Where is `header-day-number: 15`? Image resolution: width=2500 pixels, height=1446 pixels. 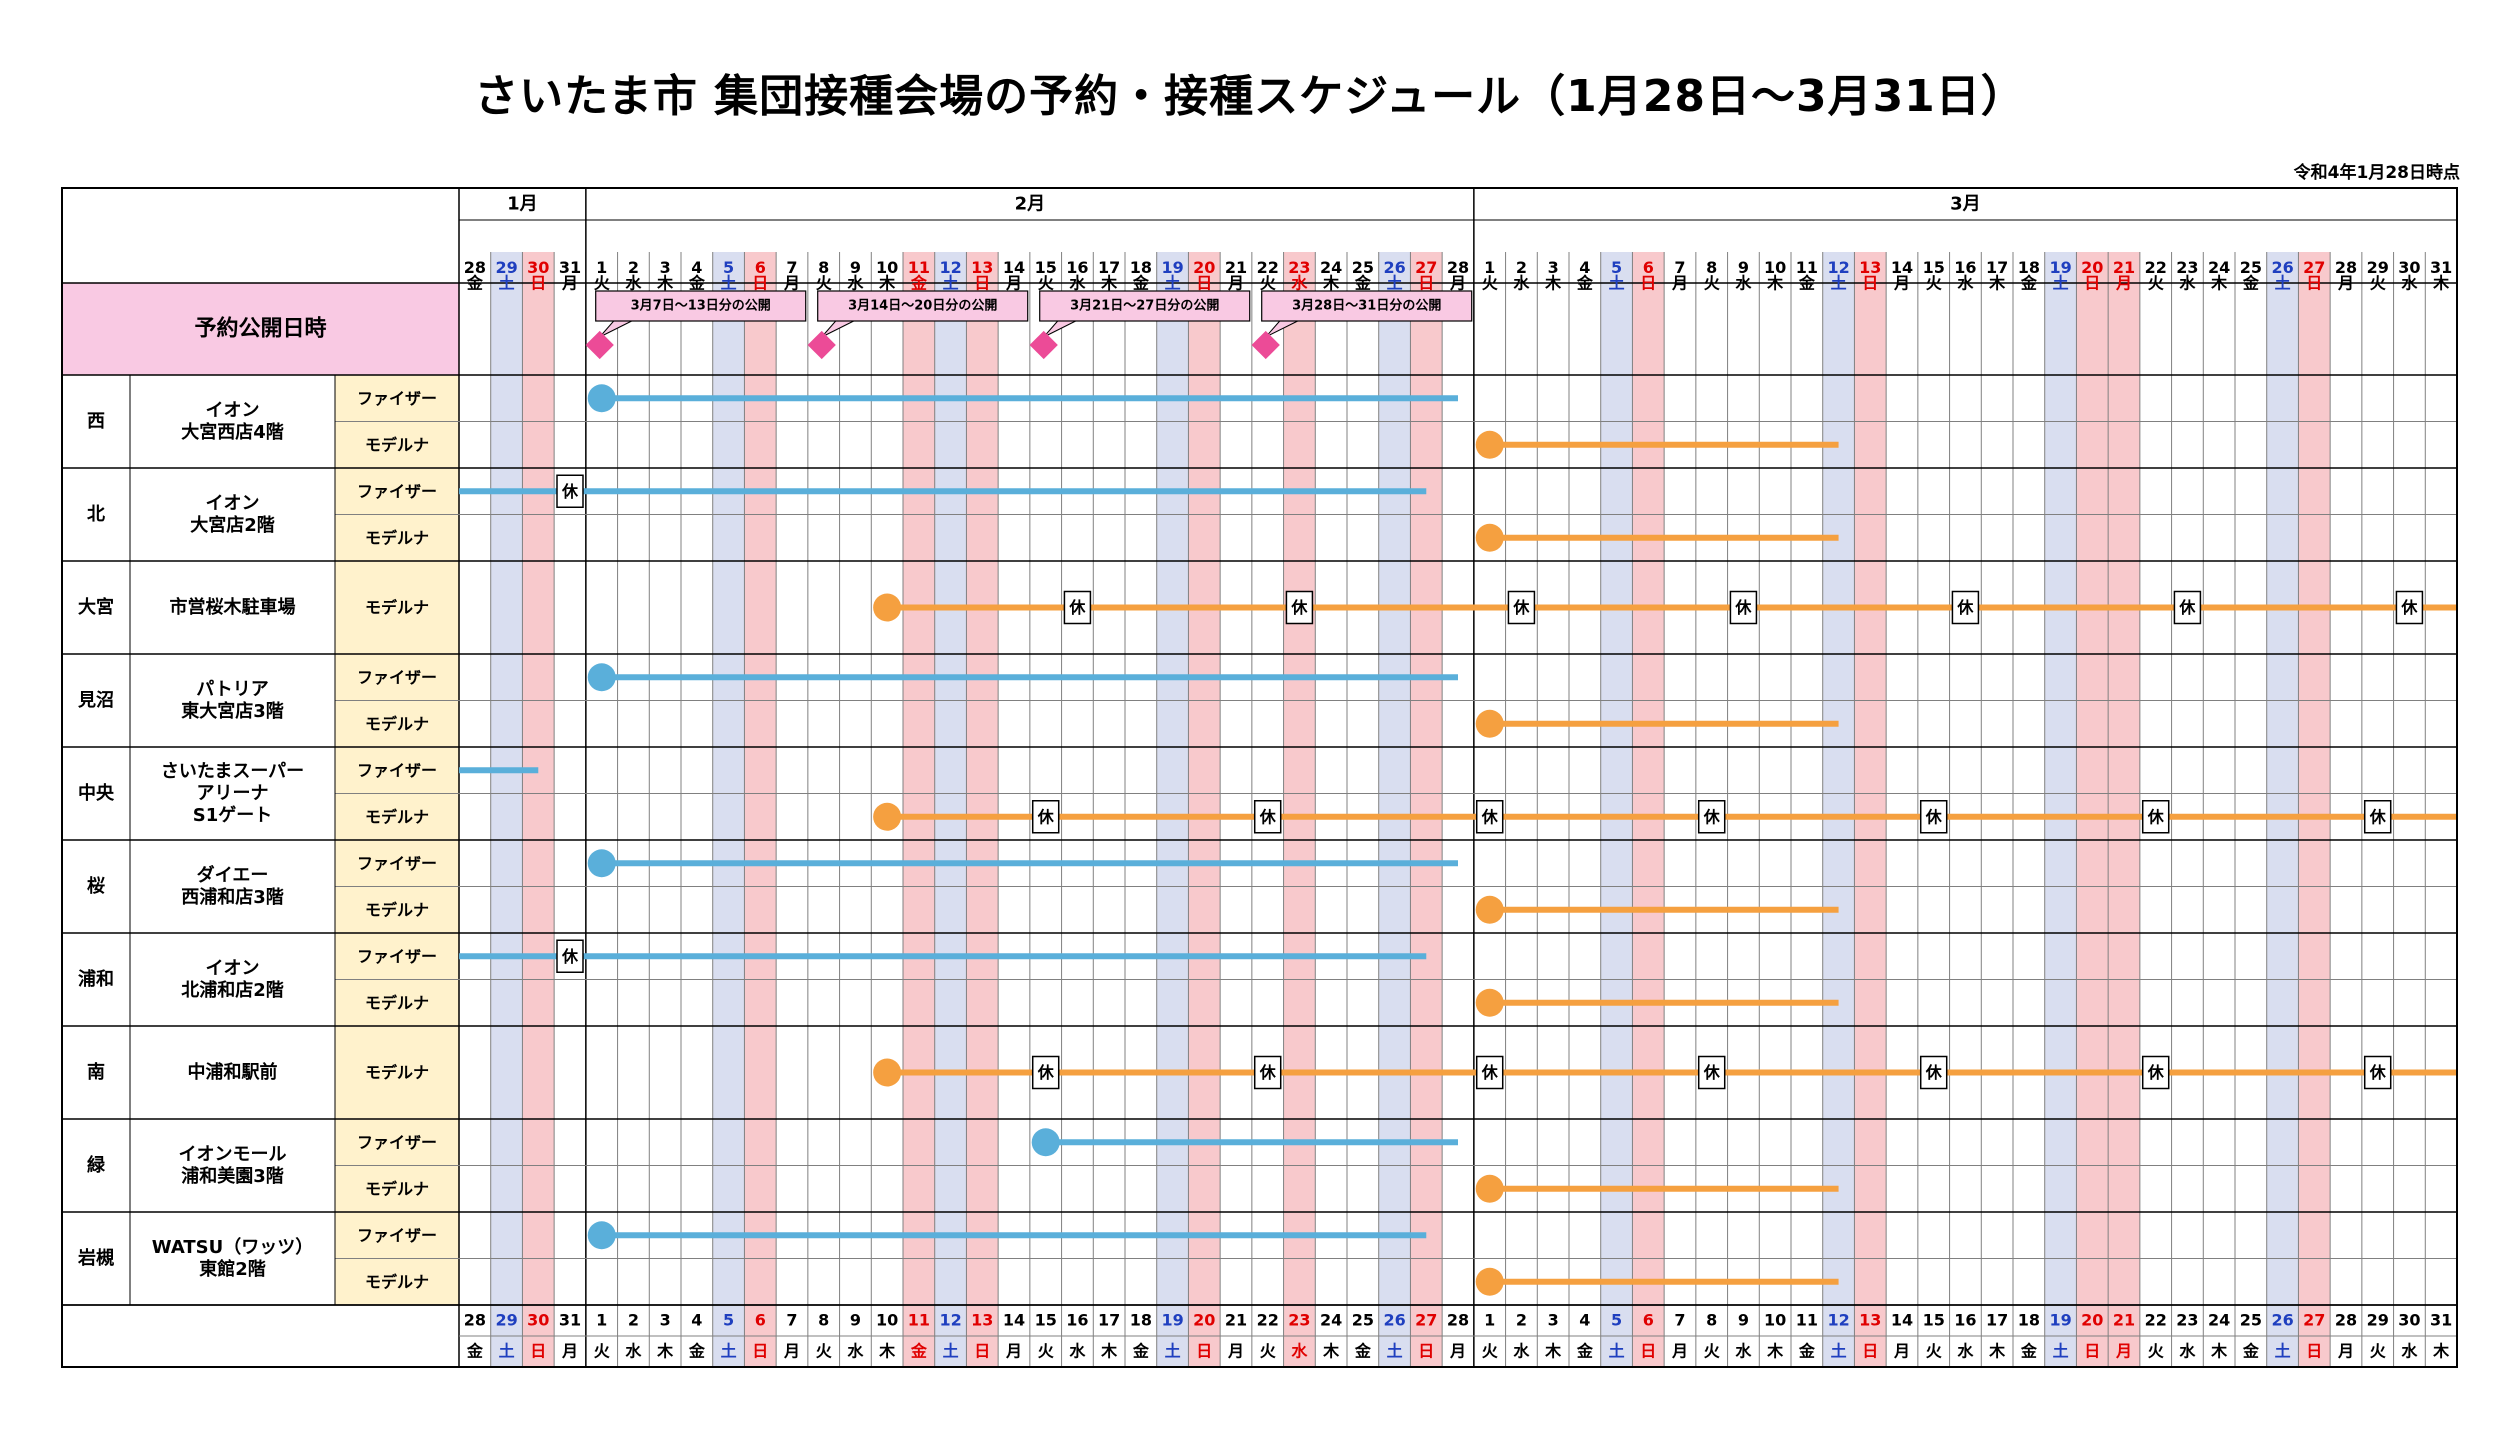 header-day-number: 15 is located at coordinates (1046, 267).